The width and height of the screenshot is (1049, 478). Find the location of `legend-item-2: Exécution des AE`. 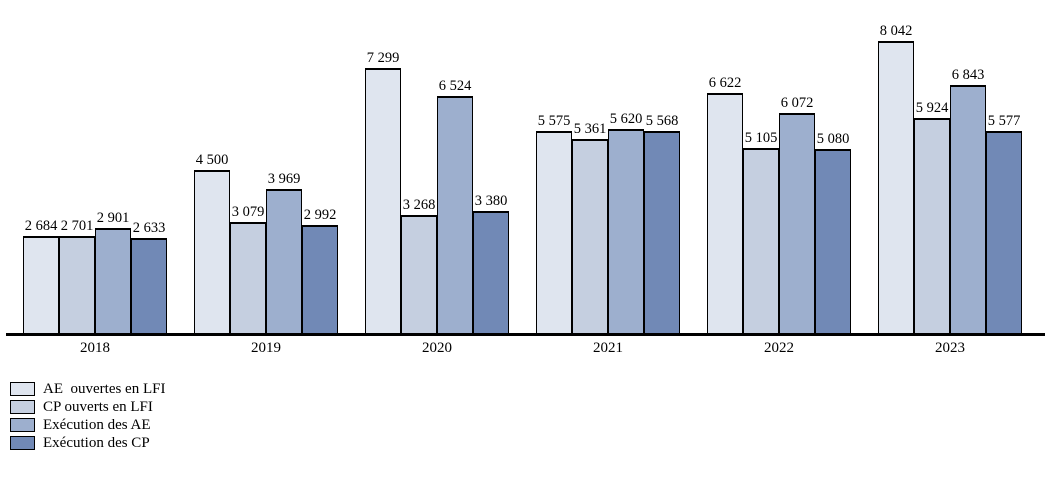

legend-item-2: Exécution des AE is located at coordinates (87, 425).